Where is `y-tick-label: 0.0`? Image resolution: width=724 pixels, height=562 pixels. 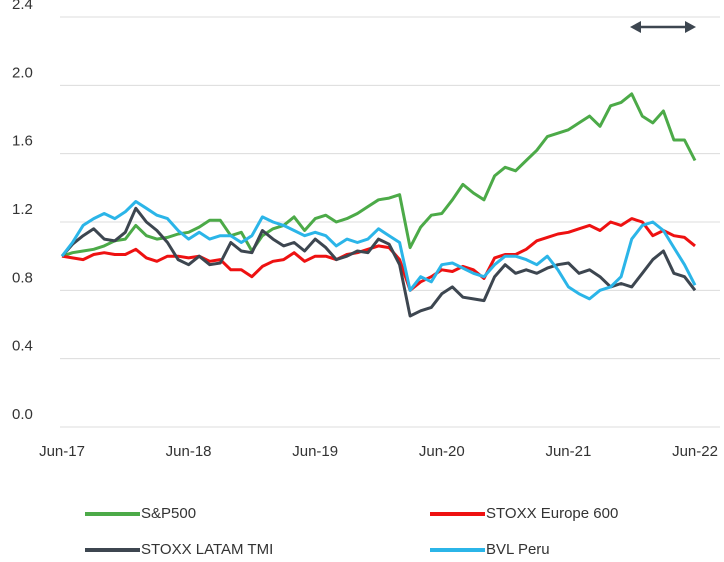 y-tick-label: 0.0 is located at coordinates (22, 414).